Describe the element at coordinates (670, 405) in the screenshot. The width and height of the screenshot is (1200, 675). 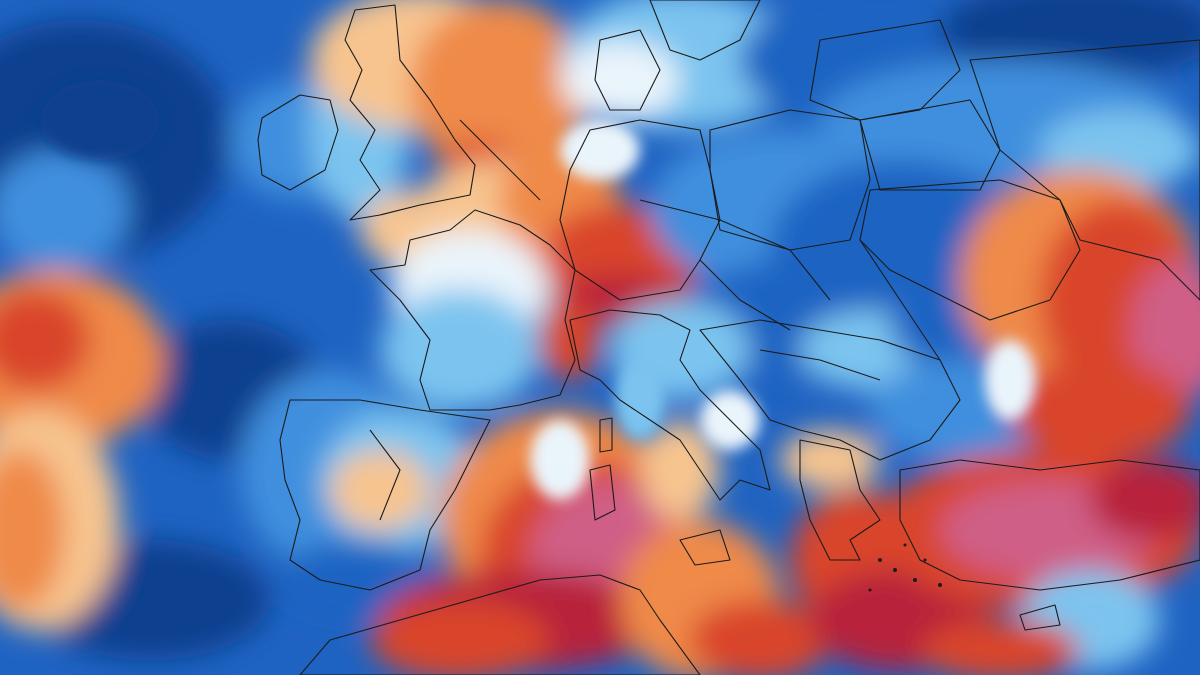
I see `italy-outline` at that location.